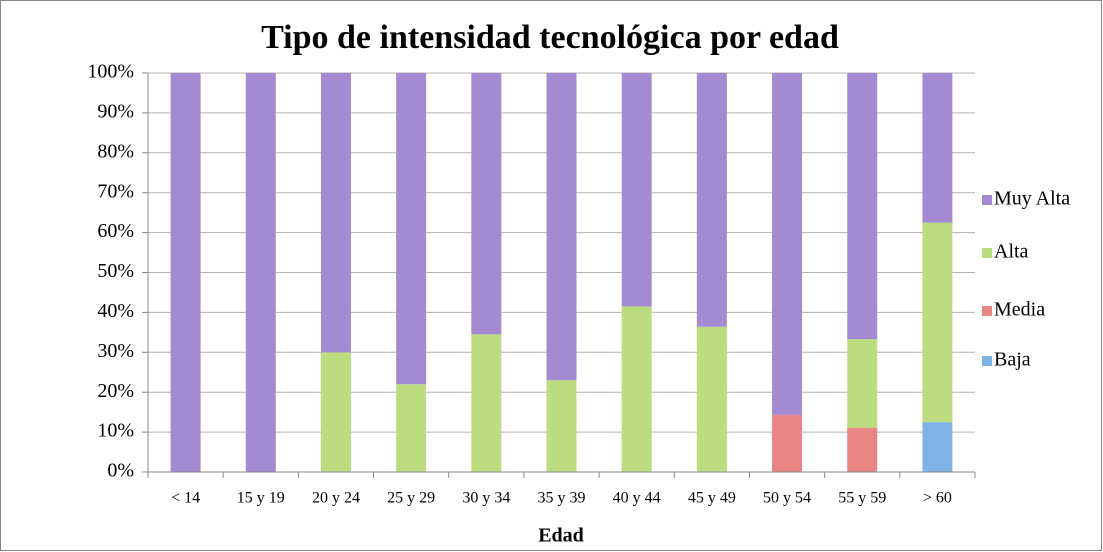  Describe the element at coordinates (562, 498) in the screenshot. I see `x-tick-label: 35 y 39` at that location.